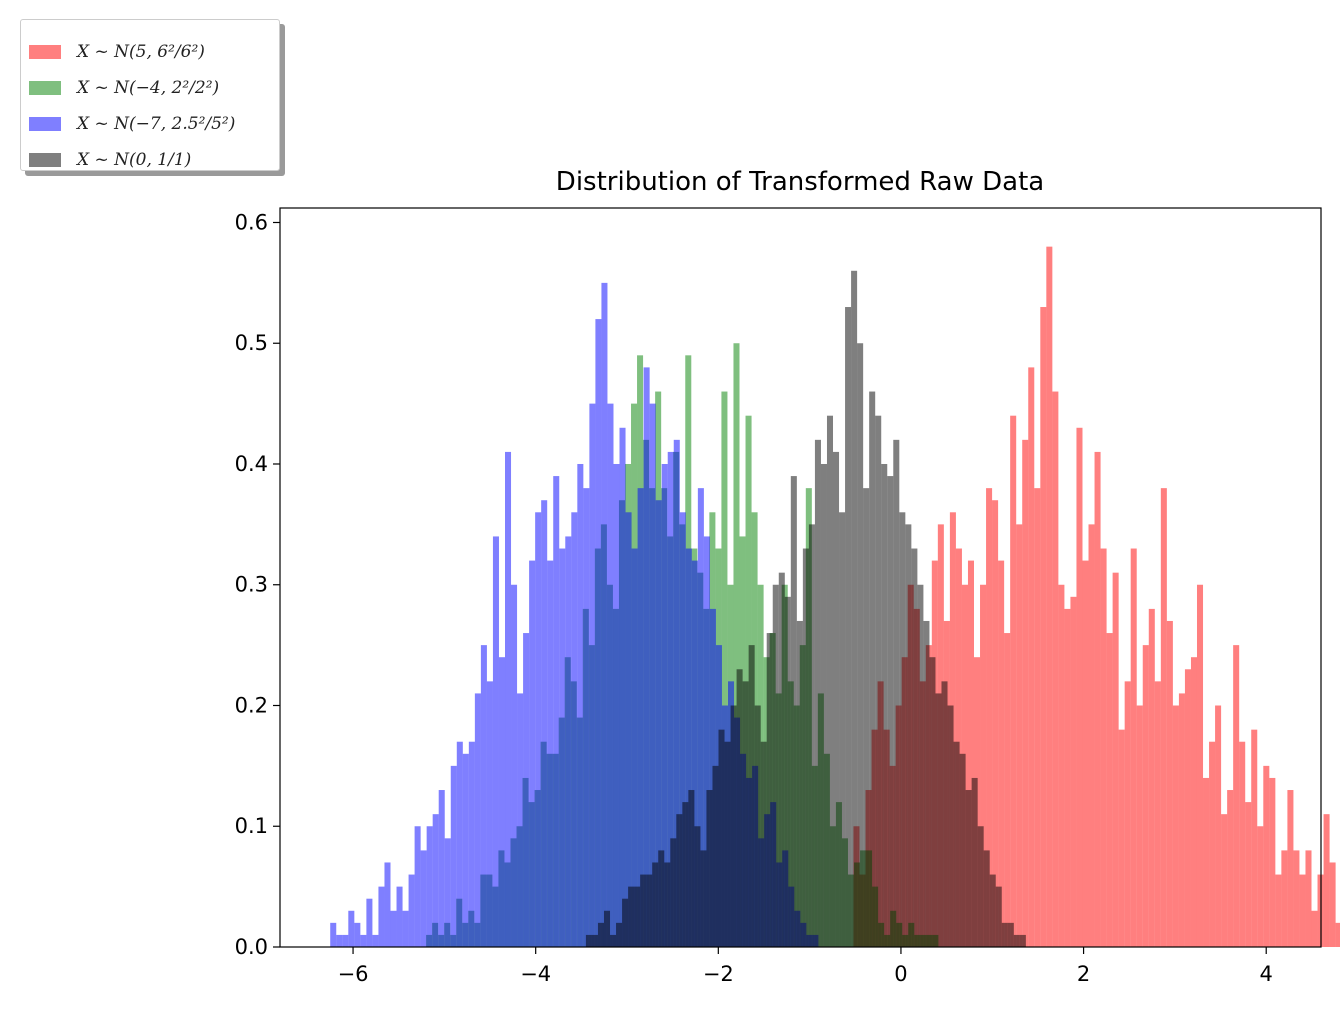  Describe the element at coordinates (800, 182) in the screenshot. I see `chart-title: Distribution of Transformed Raw Data` at that location.